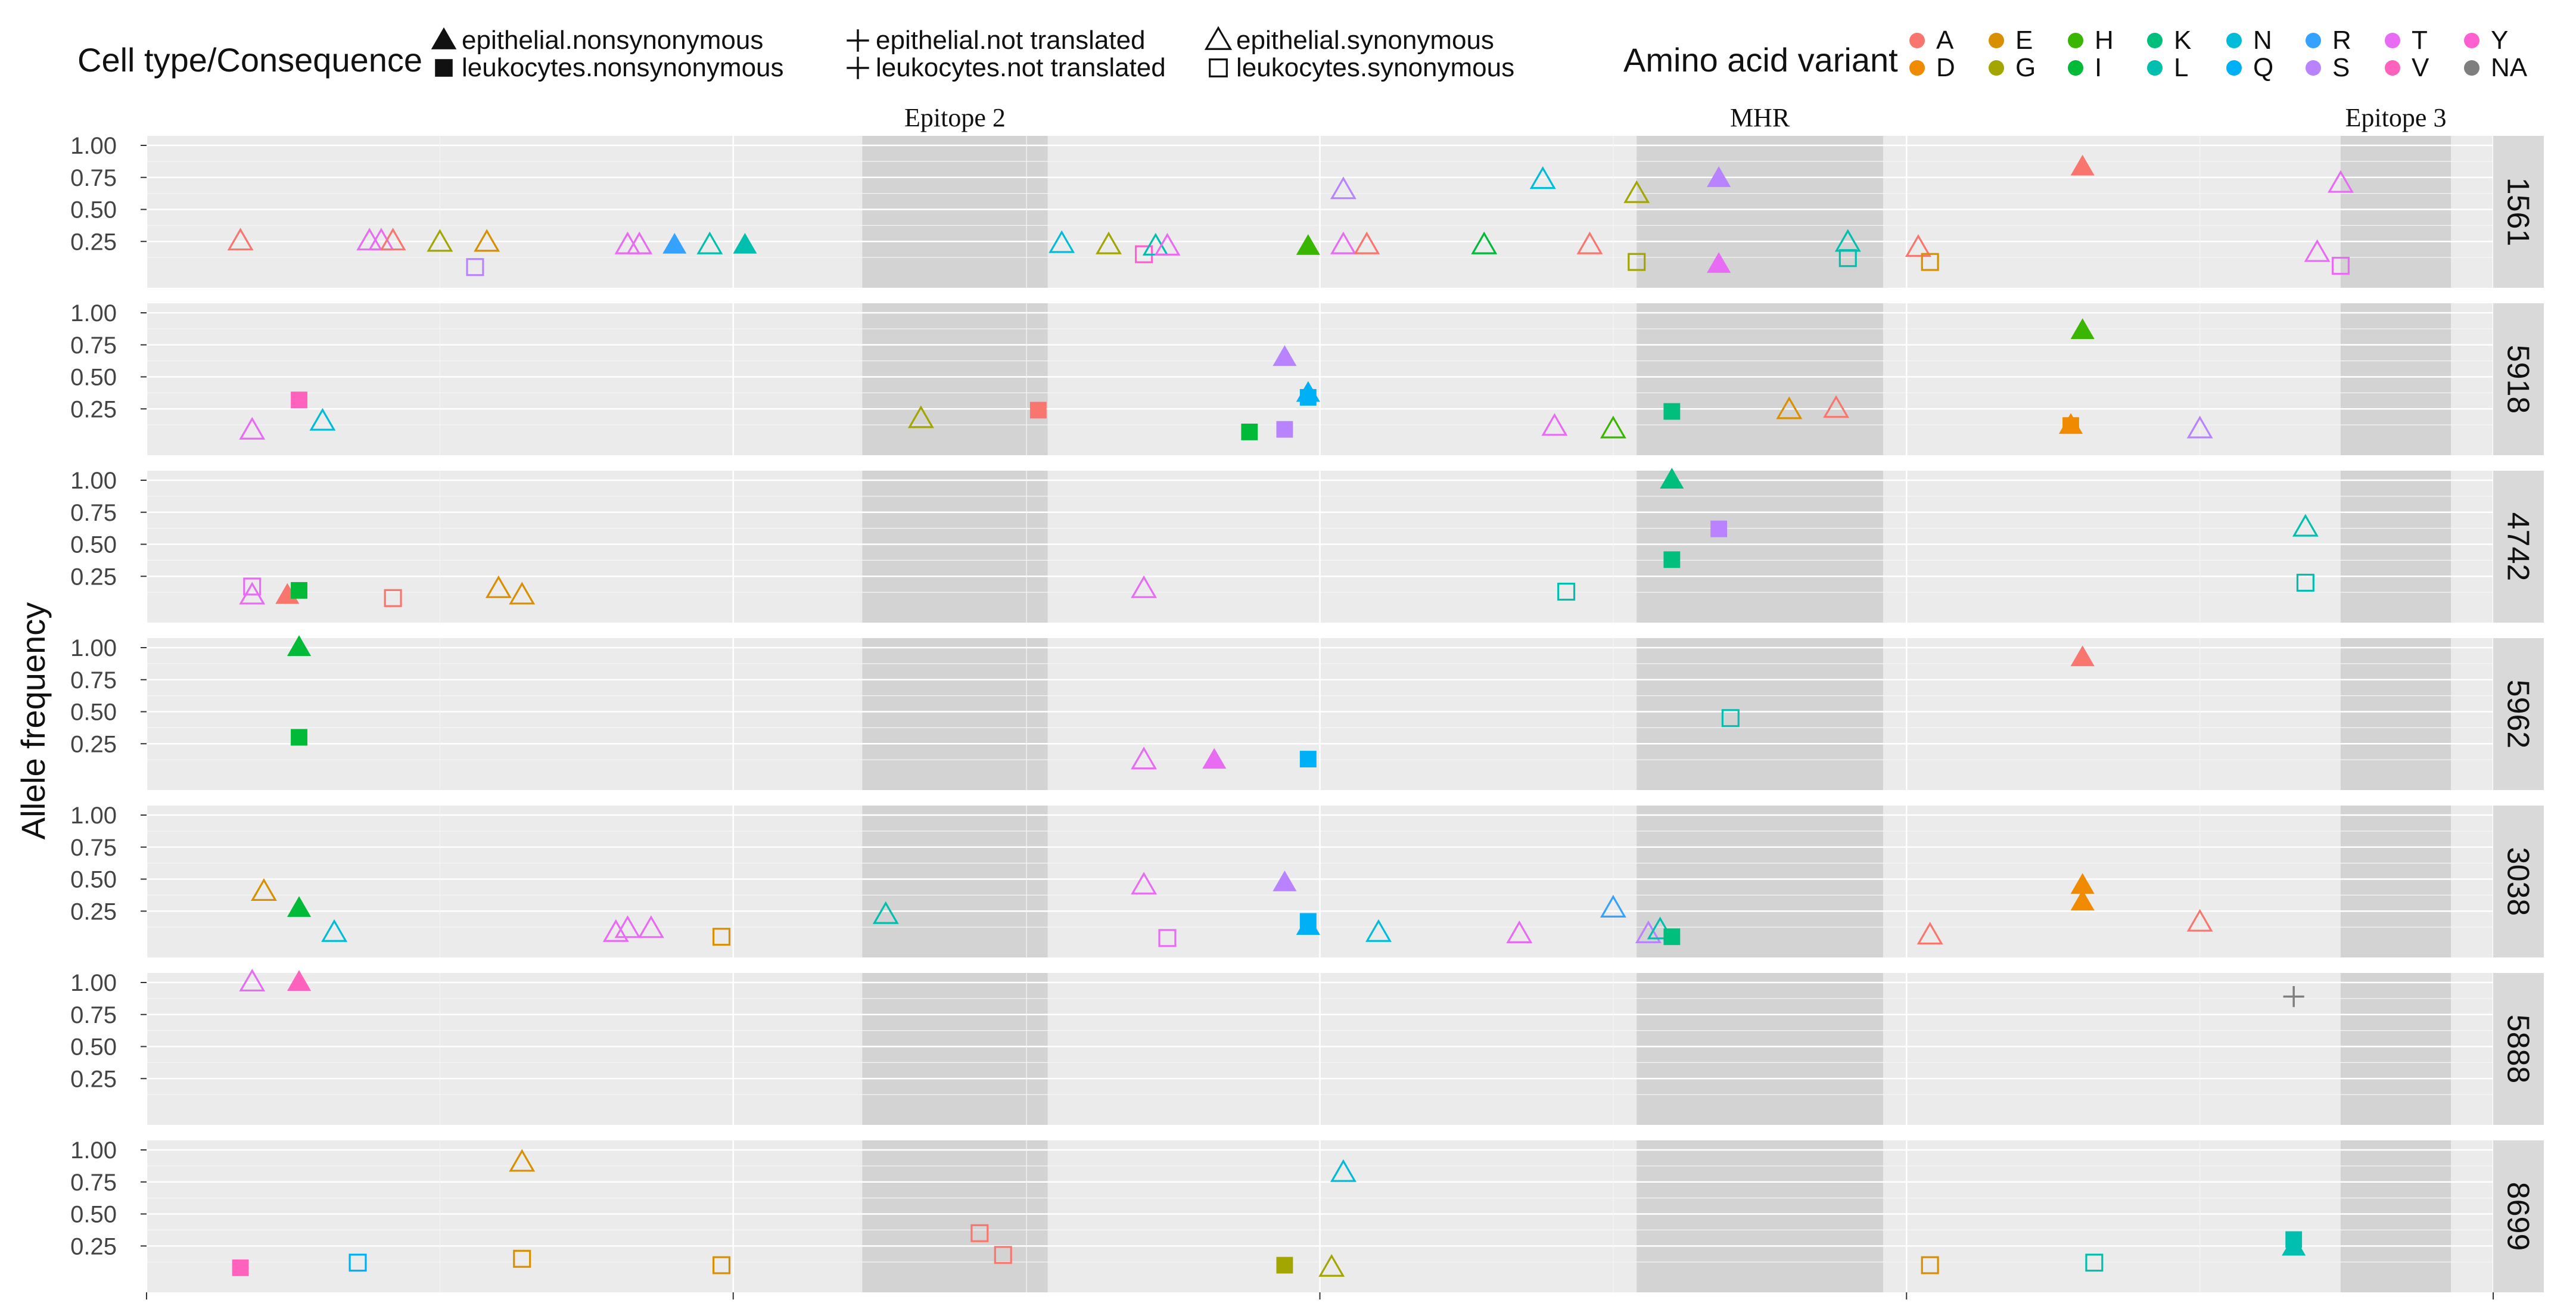 The height and width of the screenshot is (1309, 2576). Describe the element at coordinates (623, 67) in the screenshot. I see `legend-label-leukocytes-nonsynonymous: leukocytes.nonsynonymous` at that location.